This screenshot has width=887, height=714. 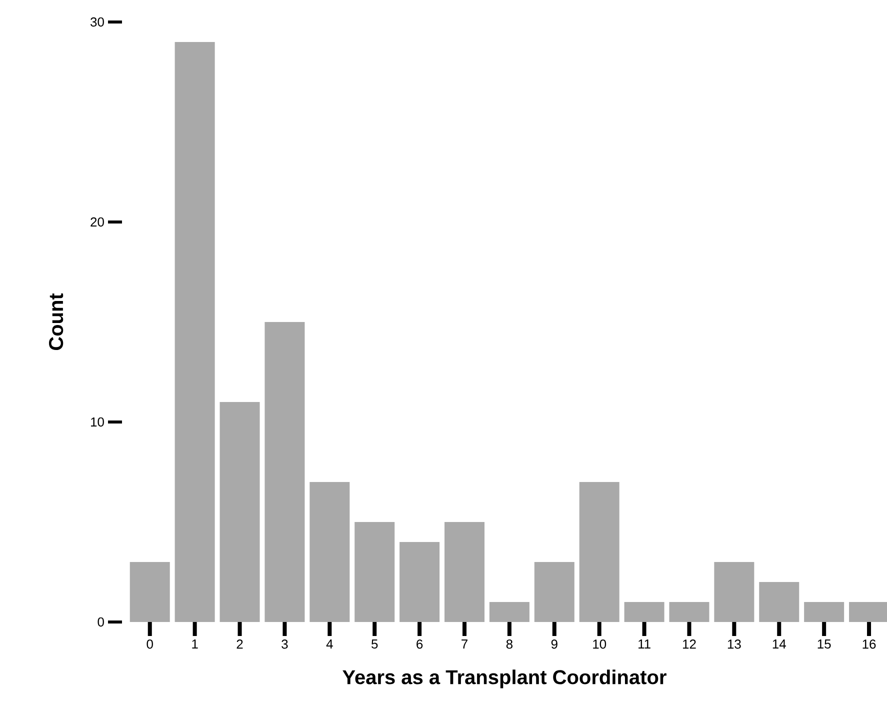 I want to click on x-axis-title: Years as a Transplant Coordinator, so click(x=504, y=679).